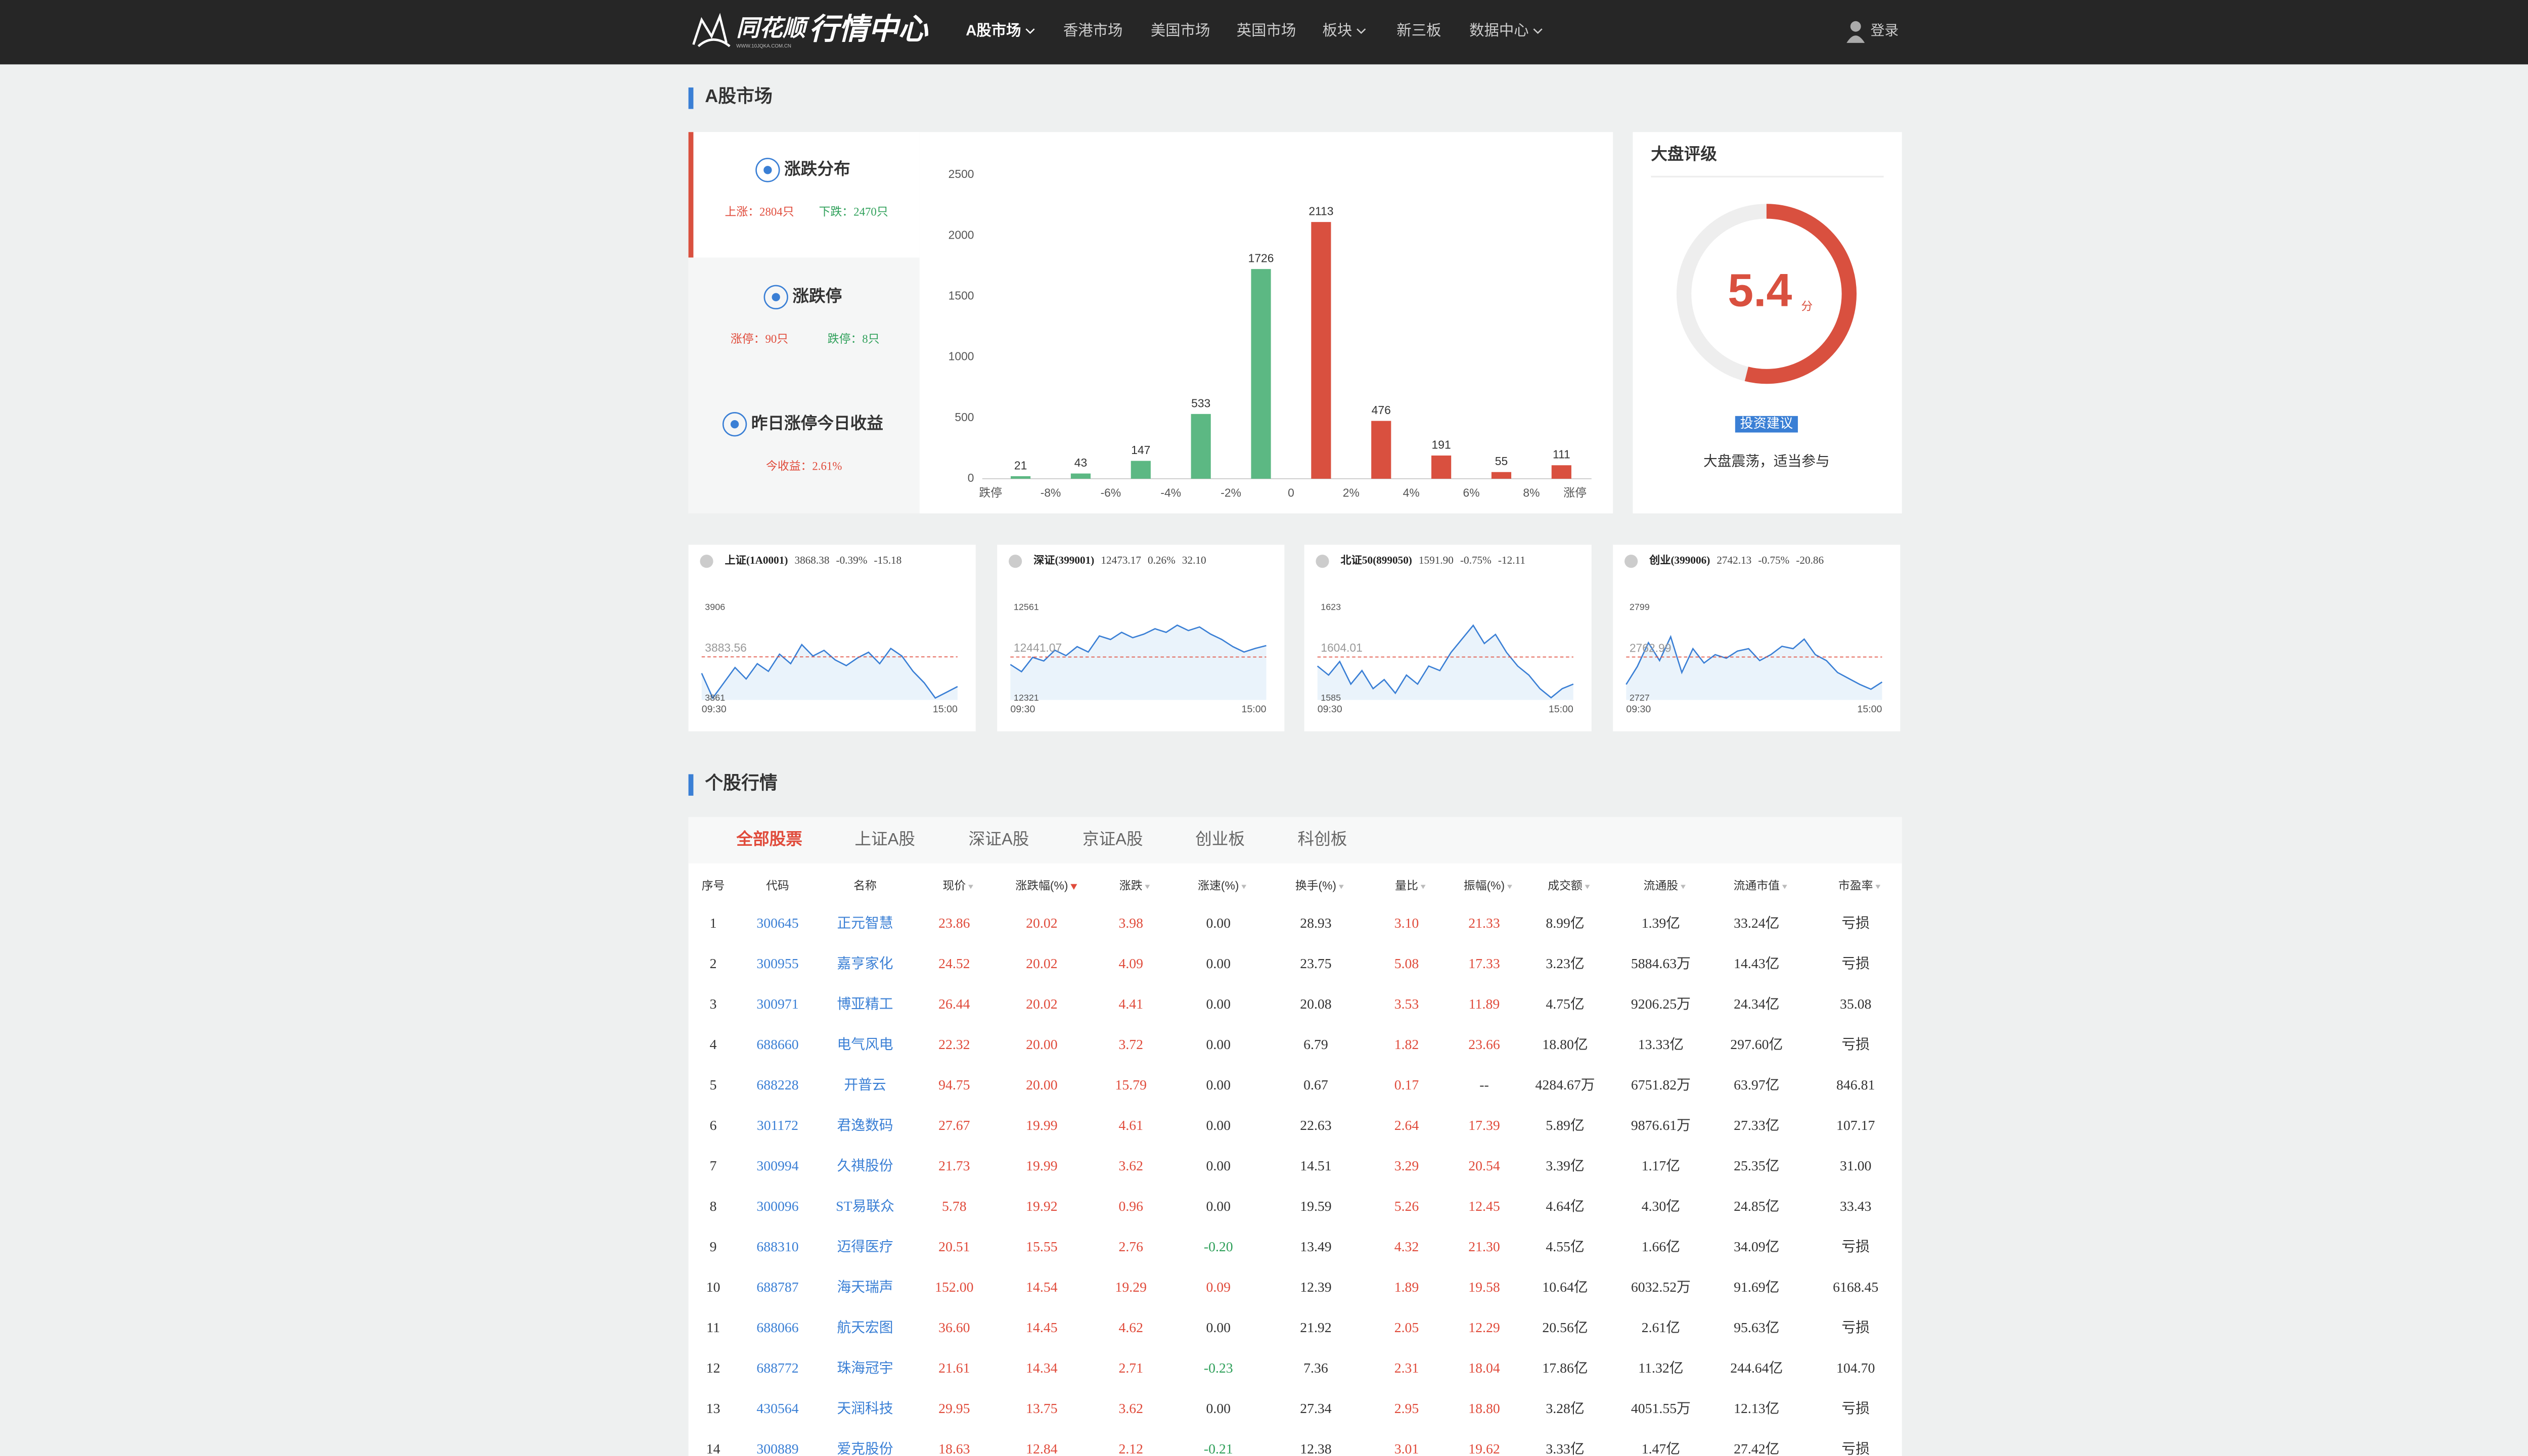  Describe the element at coordinates (1291, 492) in the screenshot. I see `x-tick-label: 0` at that location.